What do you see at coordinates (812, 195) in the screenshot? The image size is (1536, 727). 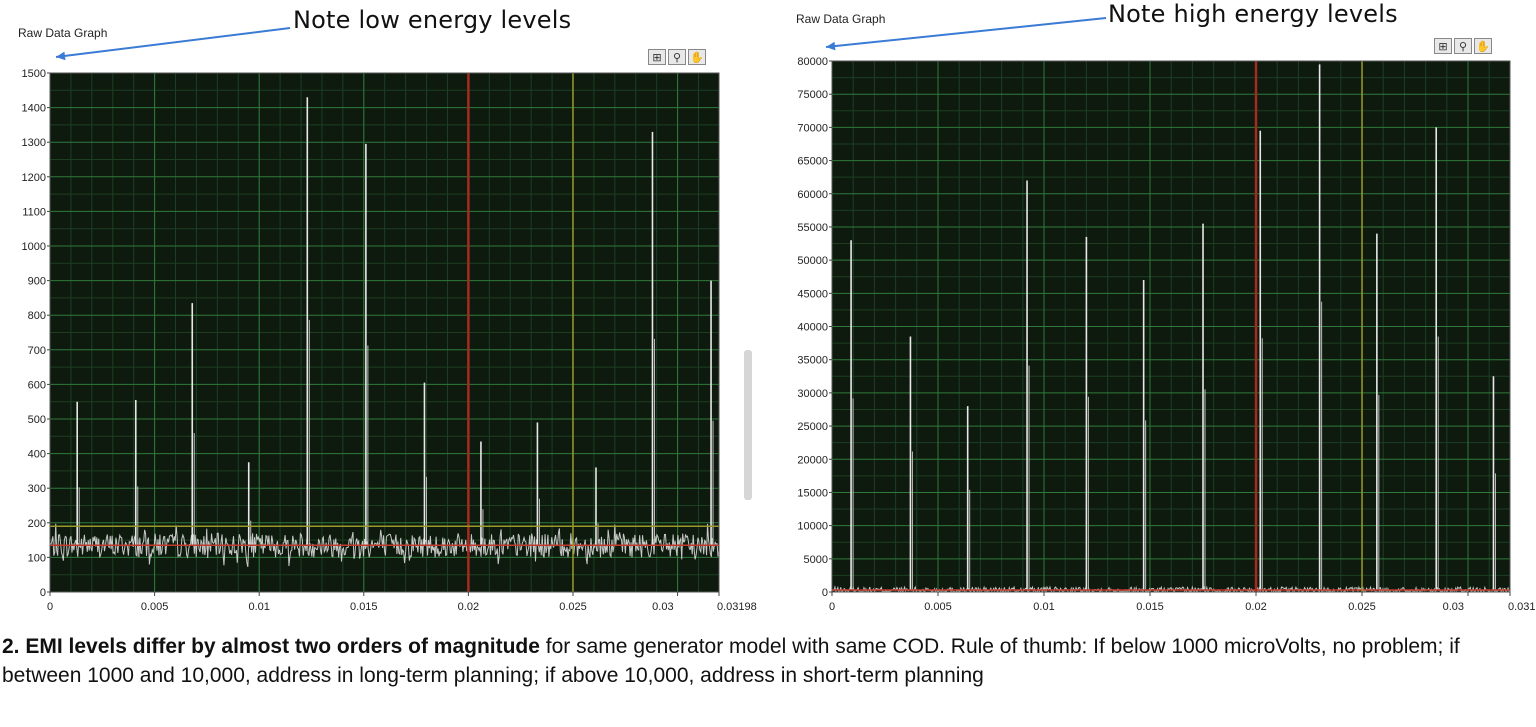 I see `y-tick-label: 60000` at bounding box center [812, 195].